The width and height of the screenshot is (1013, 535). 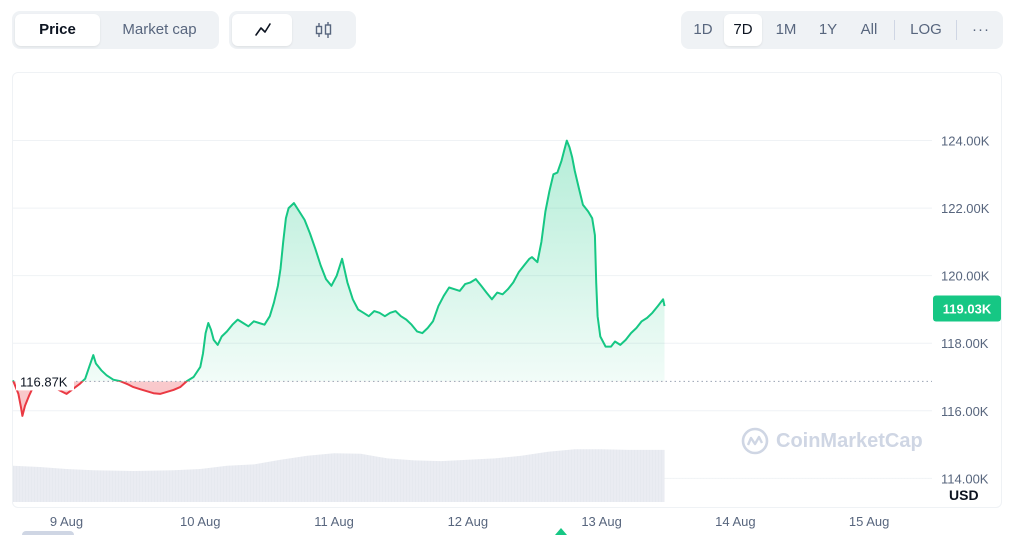 I want to click on x-tick-label: 9 Aug, so click(x=66, y=521).